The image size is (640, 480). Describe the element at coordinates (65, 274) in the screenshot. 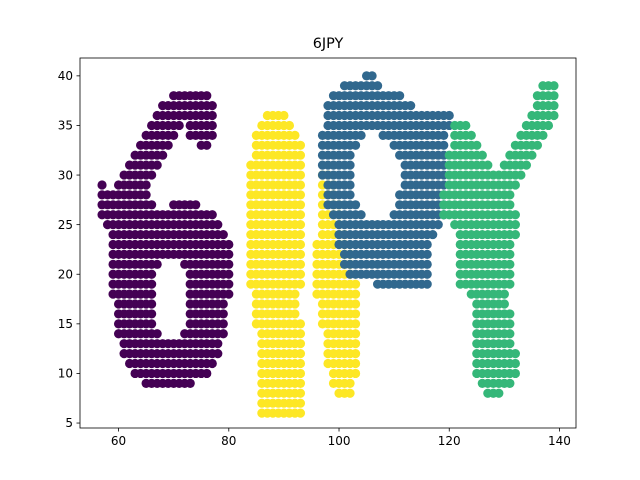

I see `y-tick-label: 20` at that location.